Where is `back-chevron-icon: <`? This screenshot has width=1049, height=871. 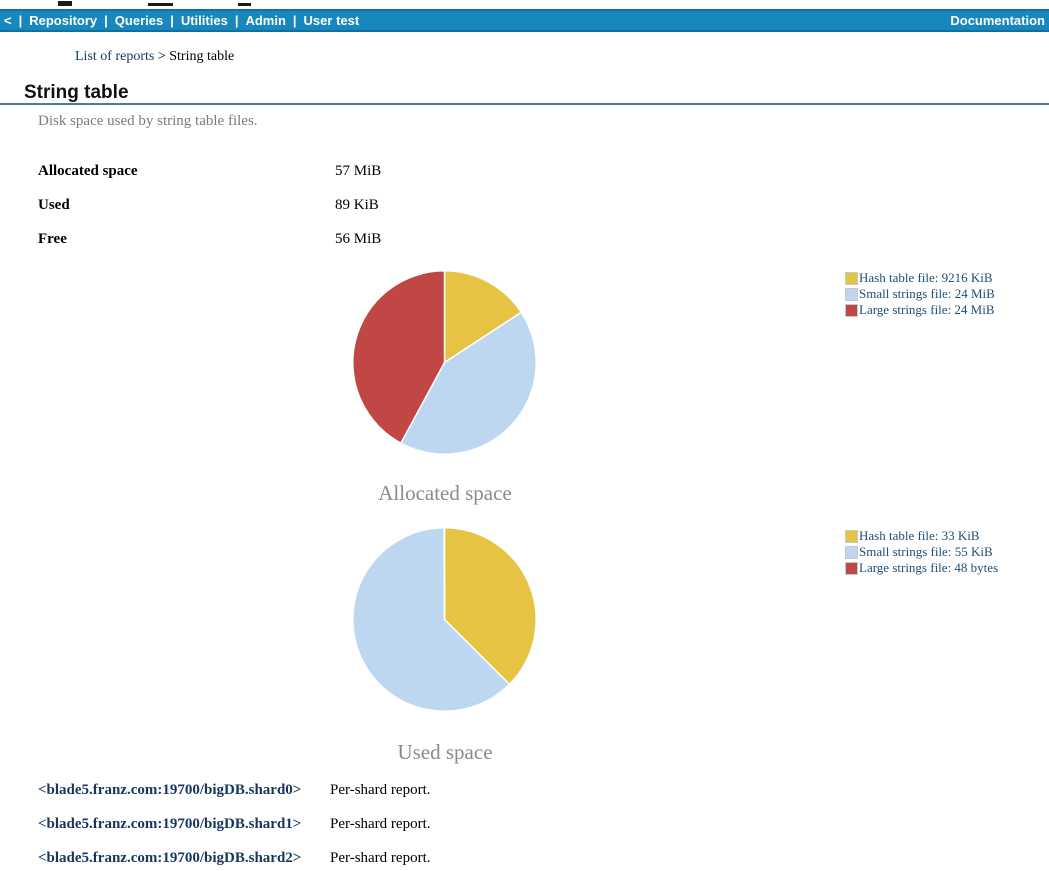
back-chevron-icon: < is located at coordinates (8, 20).